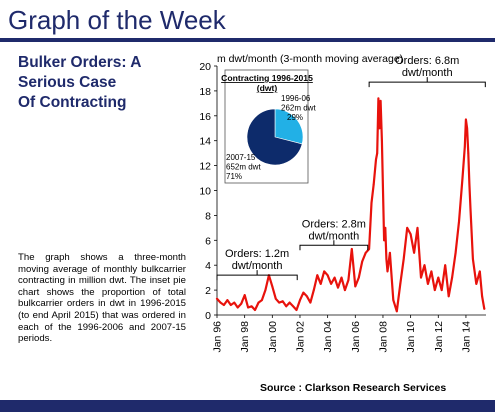 This screenshot has width=495, height=415. I want to click on pie-slice-label: 1996-06, so click(296, 98).